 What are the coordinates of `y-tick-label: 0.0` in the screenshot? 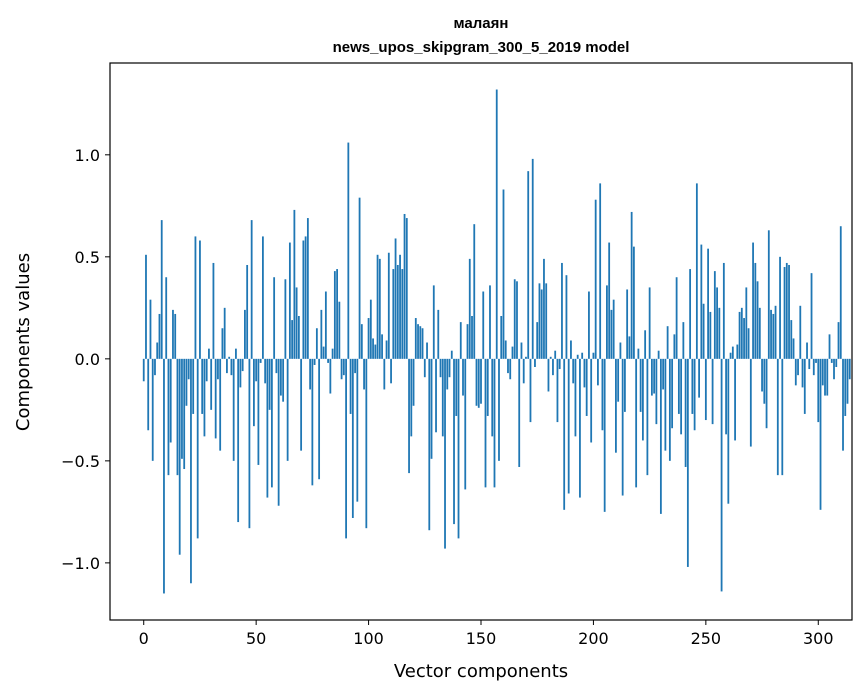 It's located at (87, 359).